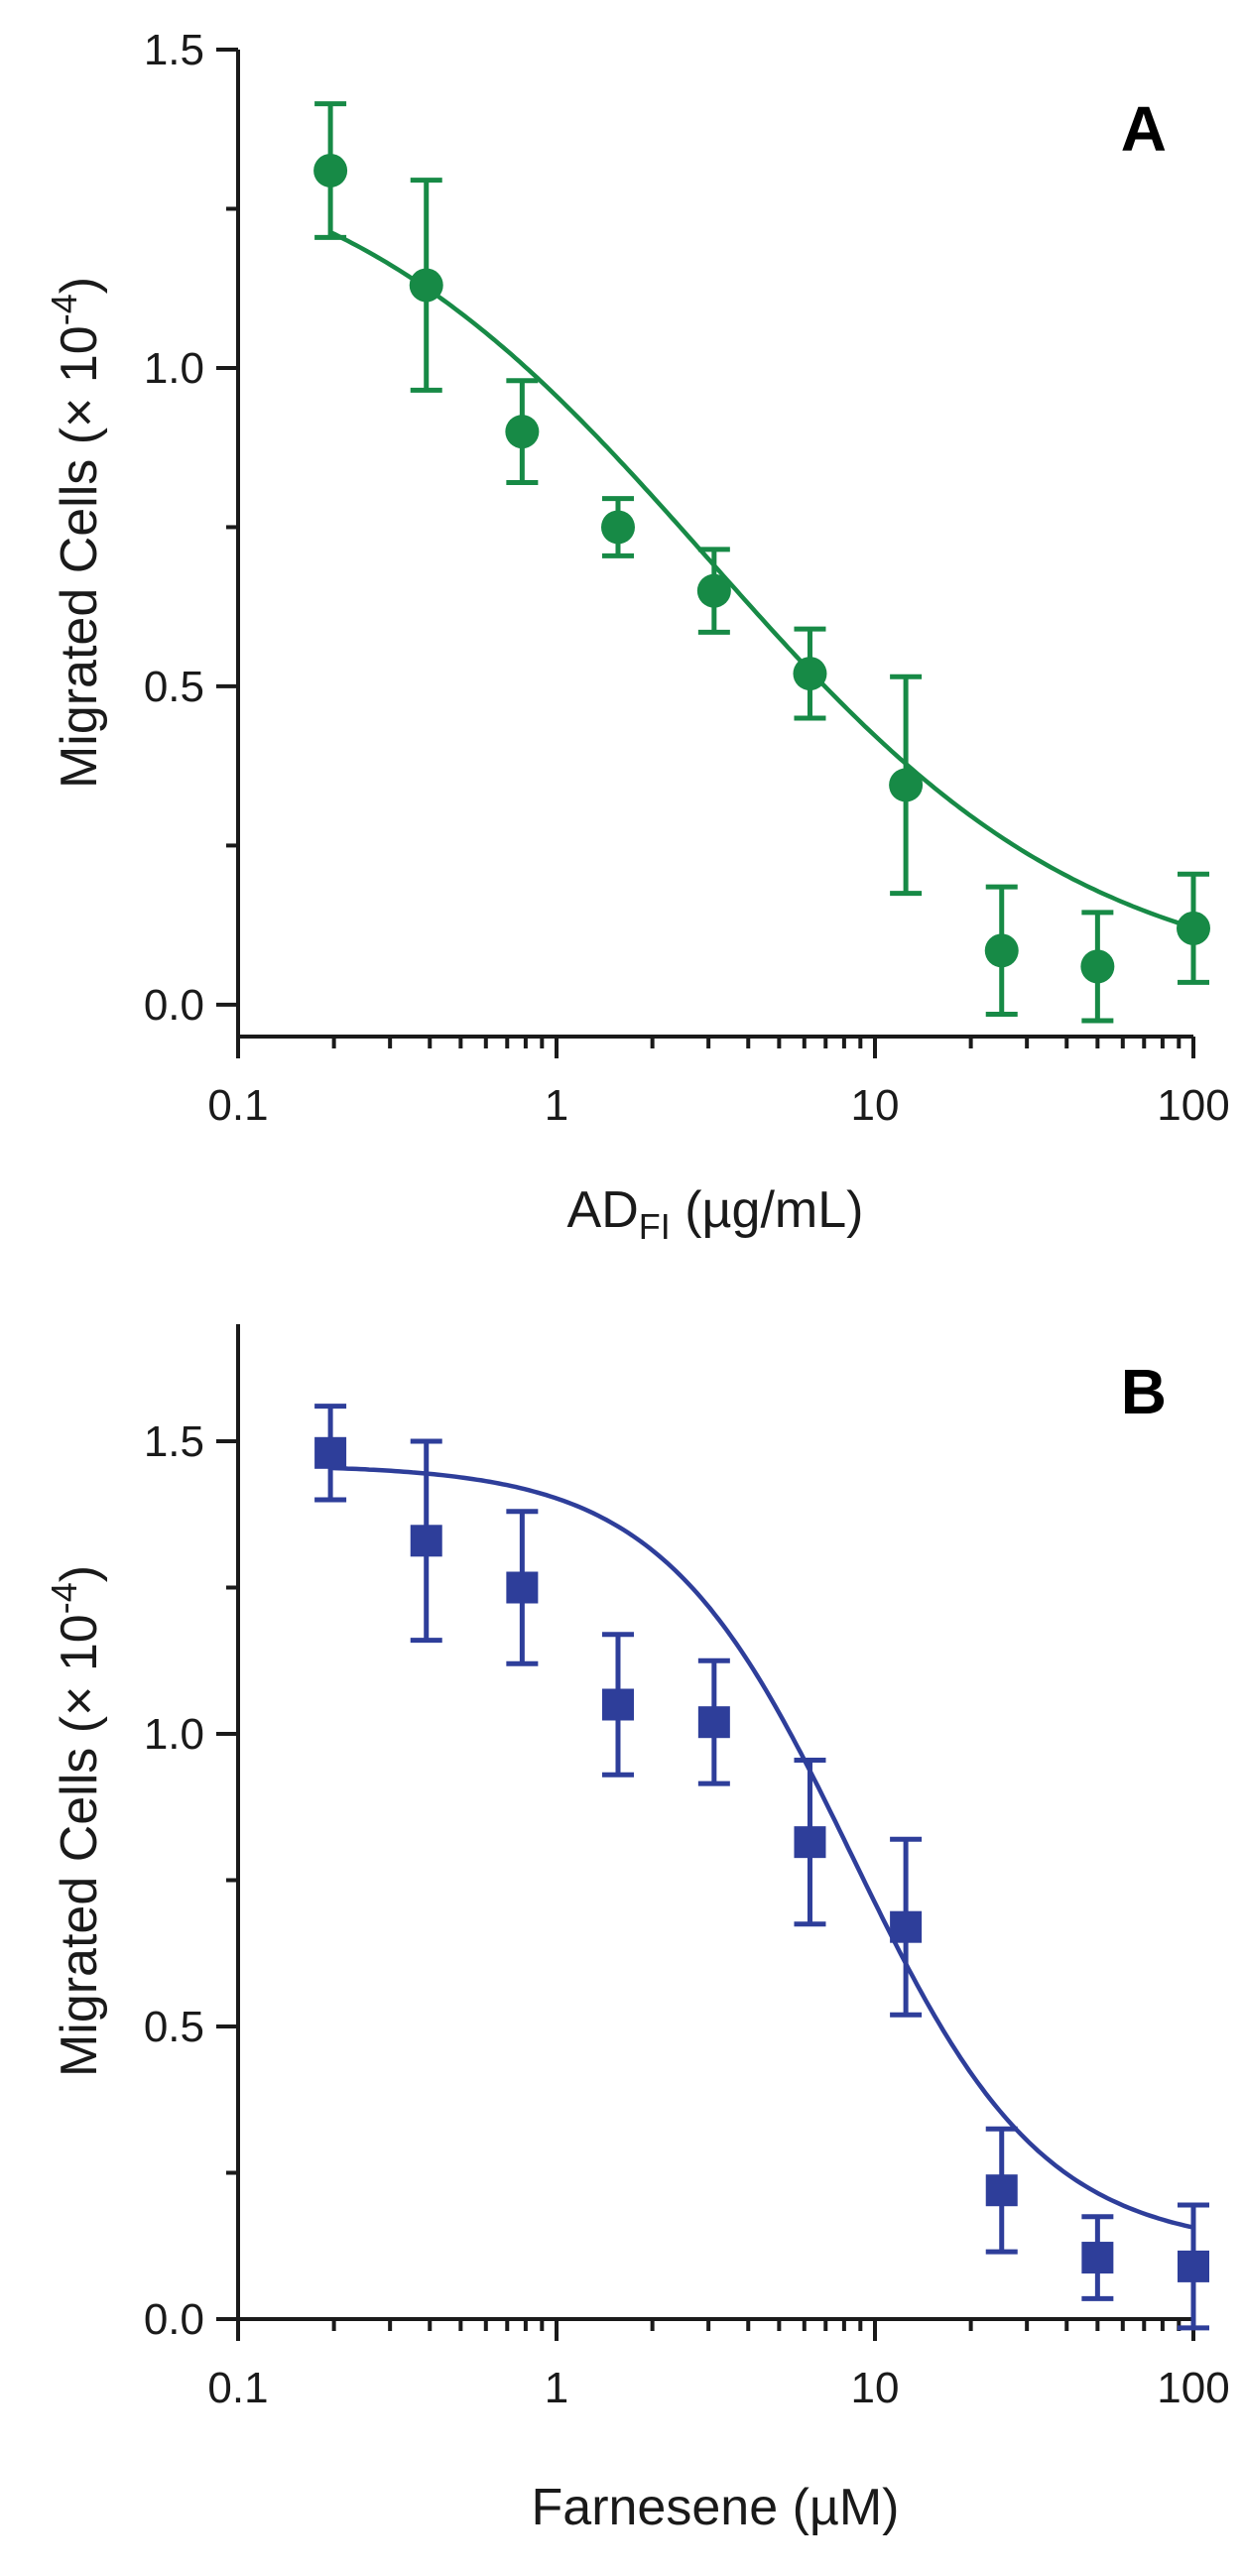 Image resolution: width=1244 pixels, height=2576 pixels. What do you see at coordinates (76, 1821) in the screenshot?
I see `panel-b-y-axis-title: Migrated Cells (× 10-4)` at bounding box center [76, 1821].